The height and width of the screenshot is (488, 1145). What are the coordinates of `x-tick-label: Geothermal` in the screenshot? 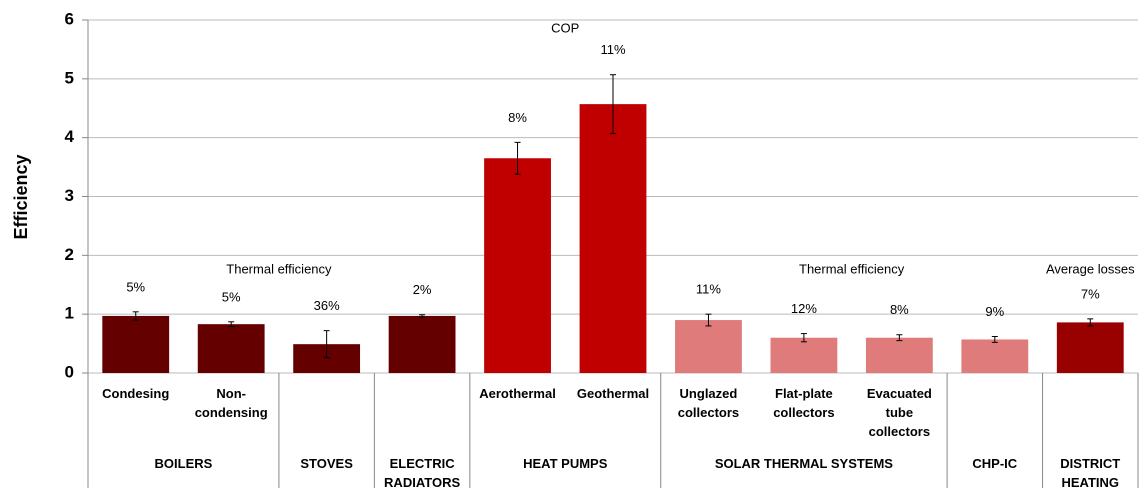 It's located at (613, 393).